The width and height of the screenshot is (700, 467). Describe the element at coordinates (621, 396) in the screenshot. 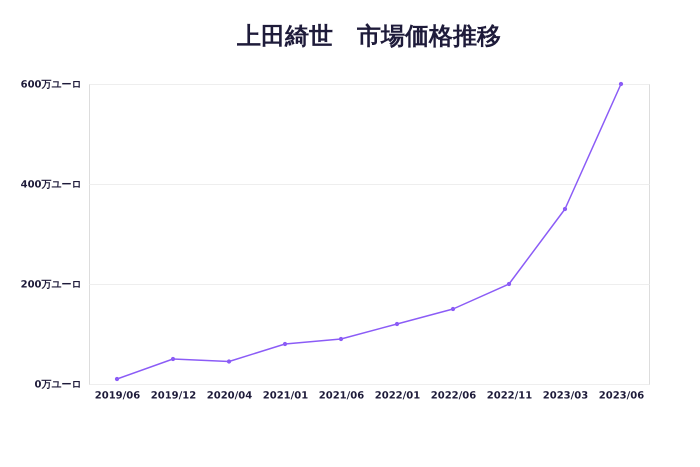

I see `x-tick-label: 2023/06` at that location.